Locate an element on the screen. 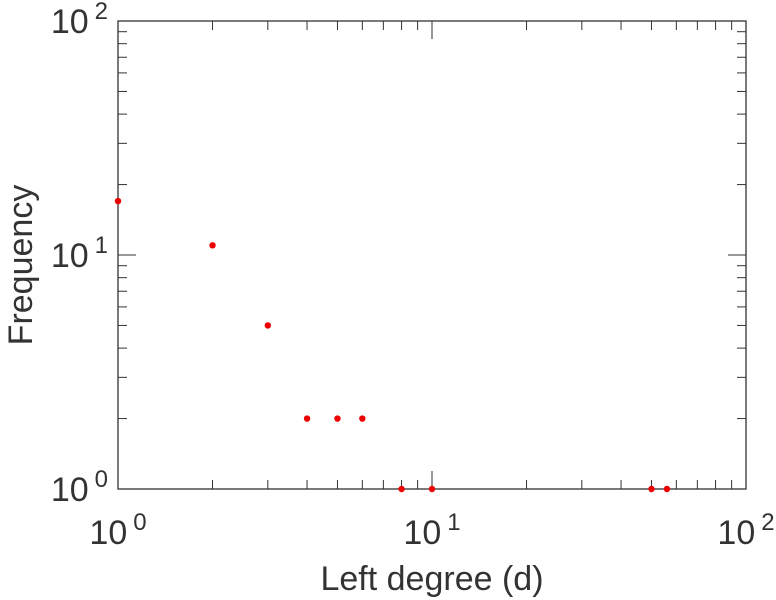  y-tick-label: 10 1 is located at coordinates (79, 253).